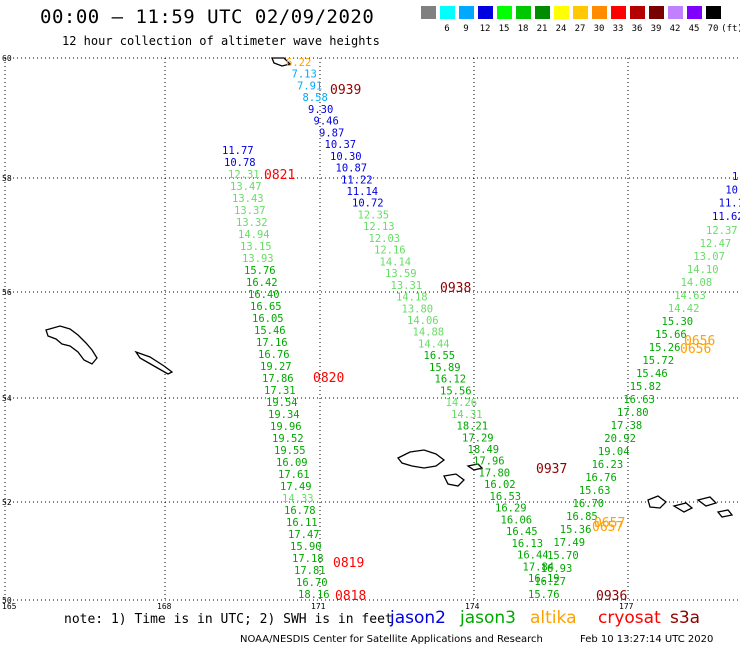 Image resolution: width=740 pixels, height=650 pixels. I want to click on wave-height-value: 15.26, so click(665, 348).